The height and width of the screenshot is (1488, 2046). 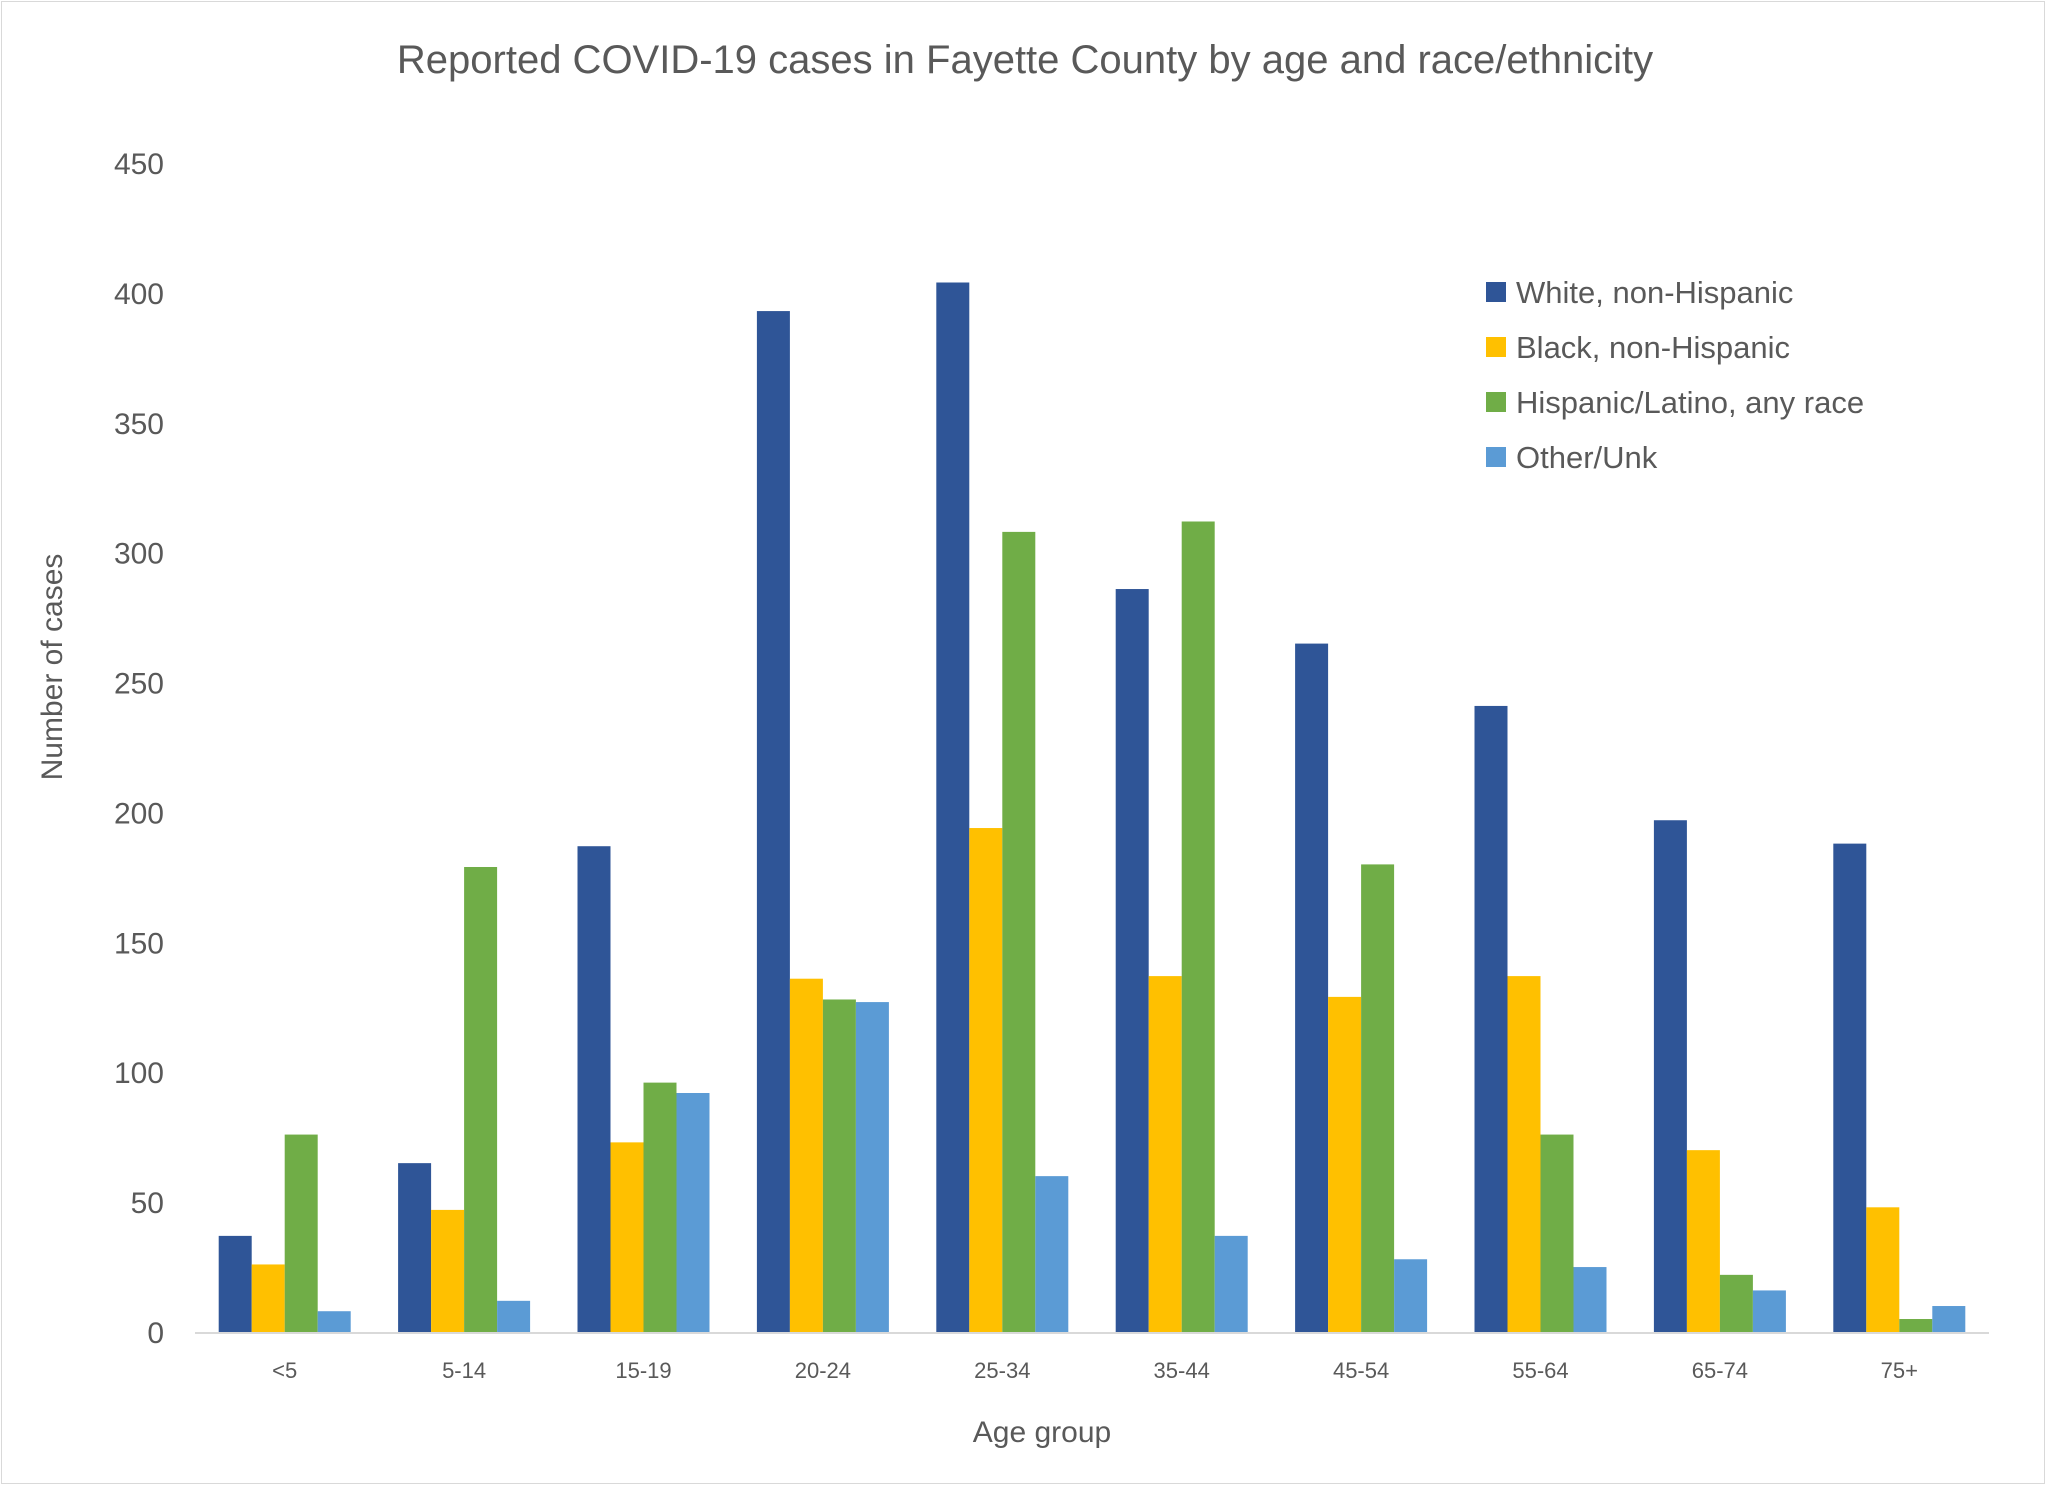 I want to click on y-tick-label: 300, so click(x=139, y=554).